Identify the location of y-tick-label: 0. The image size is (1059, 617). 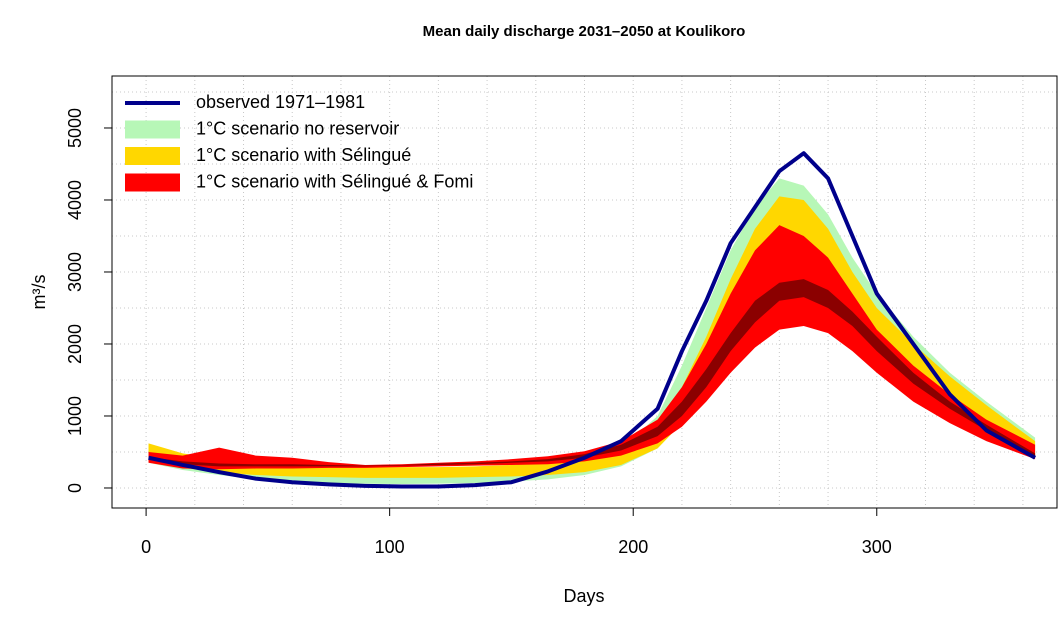
(75, 488).